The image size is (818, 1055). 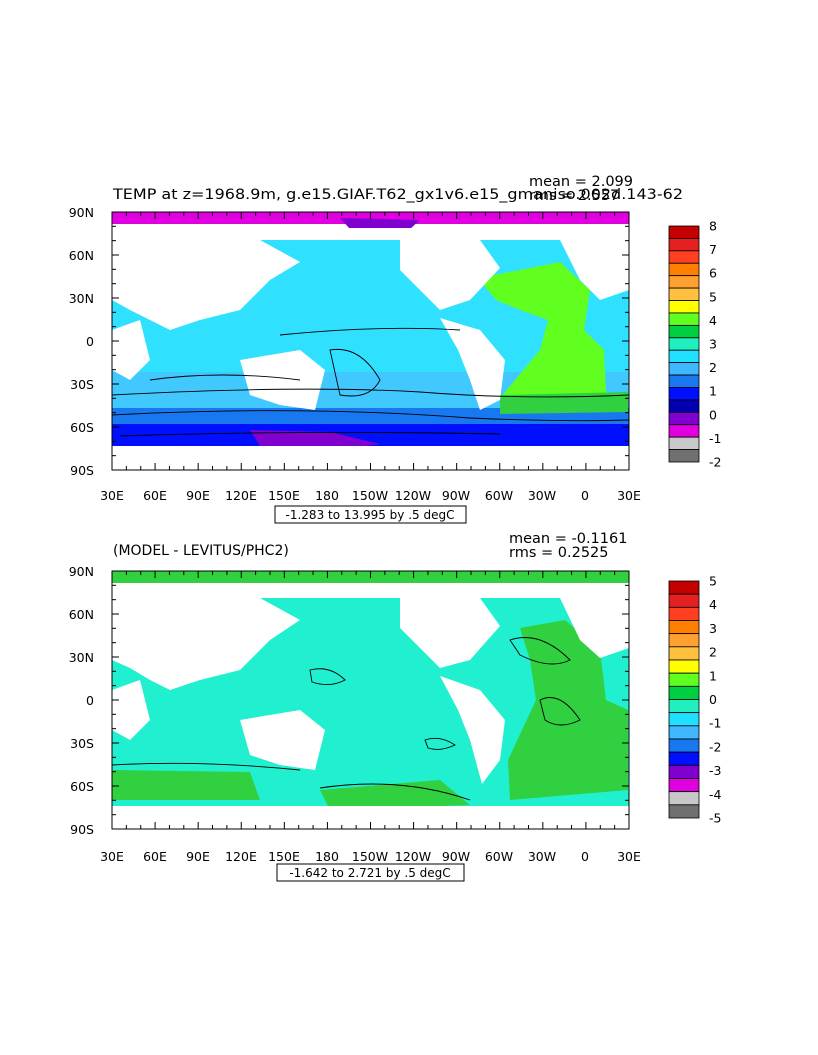 What do you see at coordinates (370, 234) in the screenshot?
I see `top-arctic-land` at bounding box center [370, 234].